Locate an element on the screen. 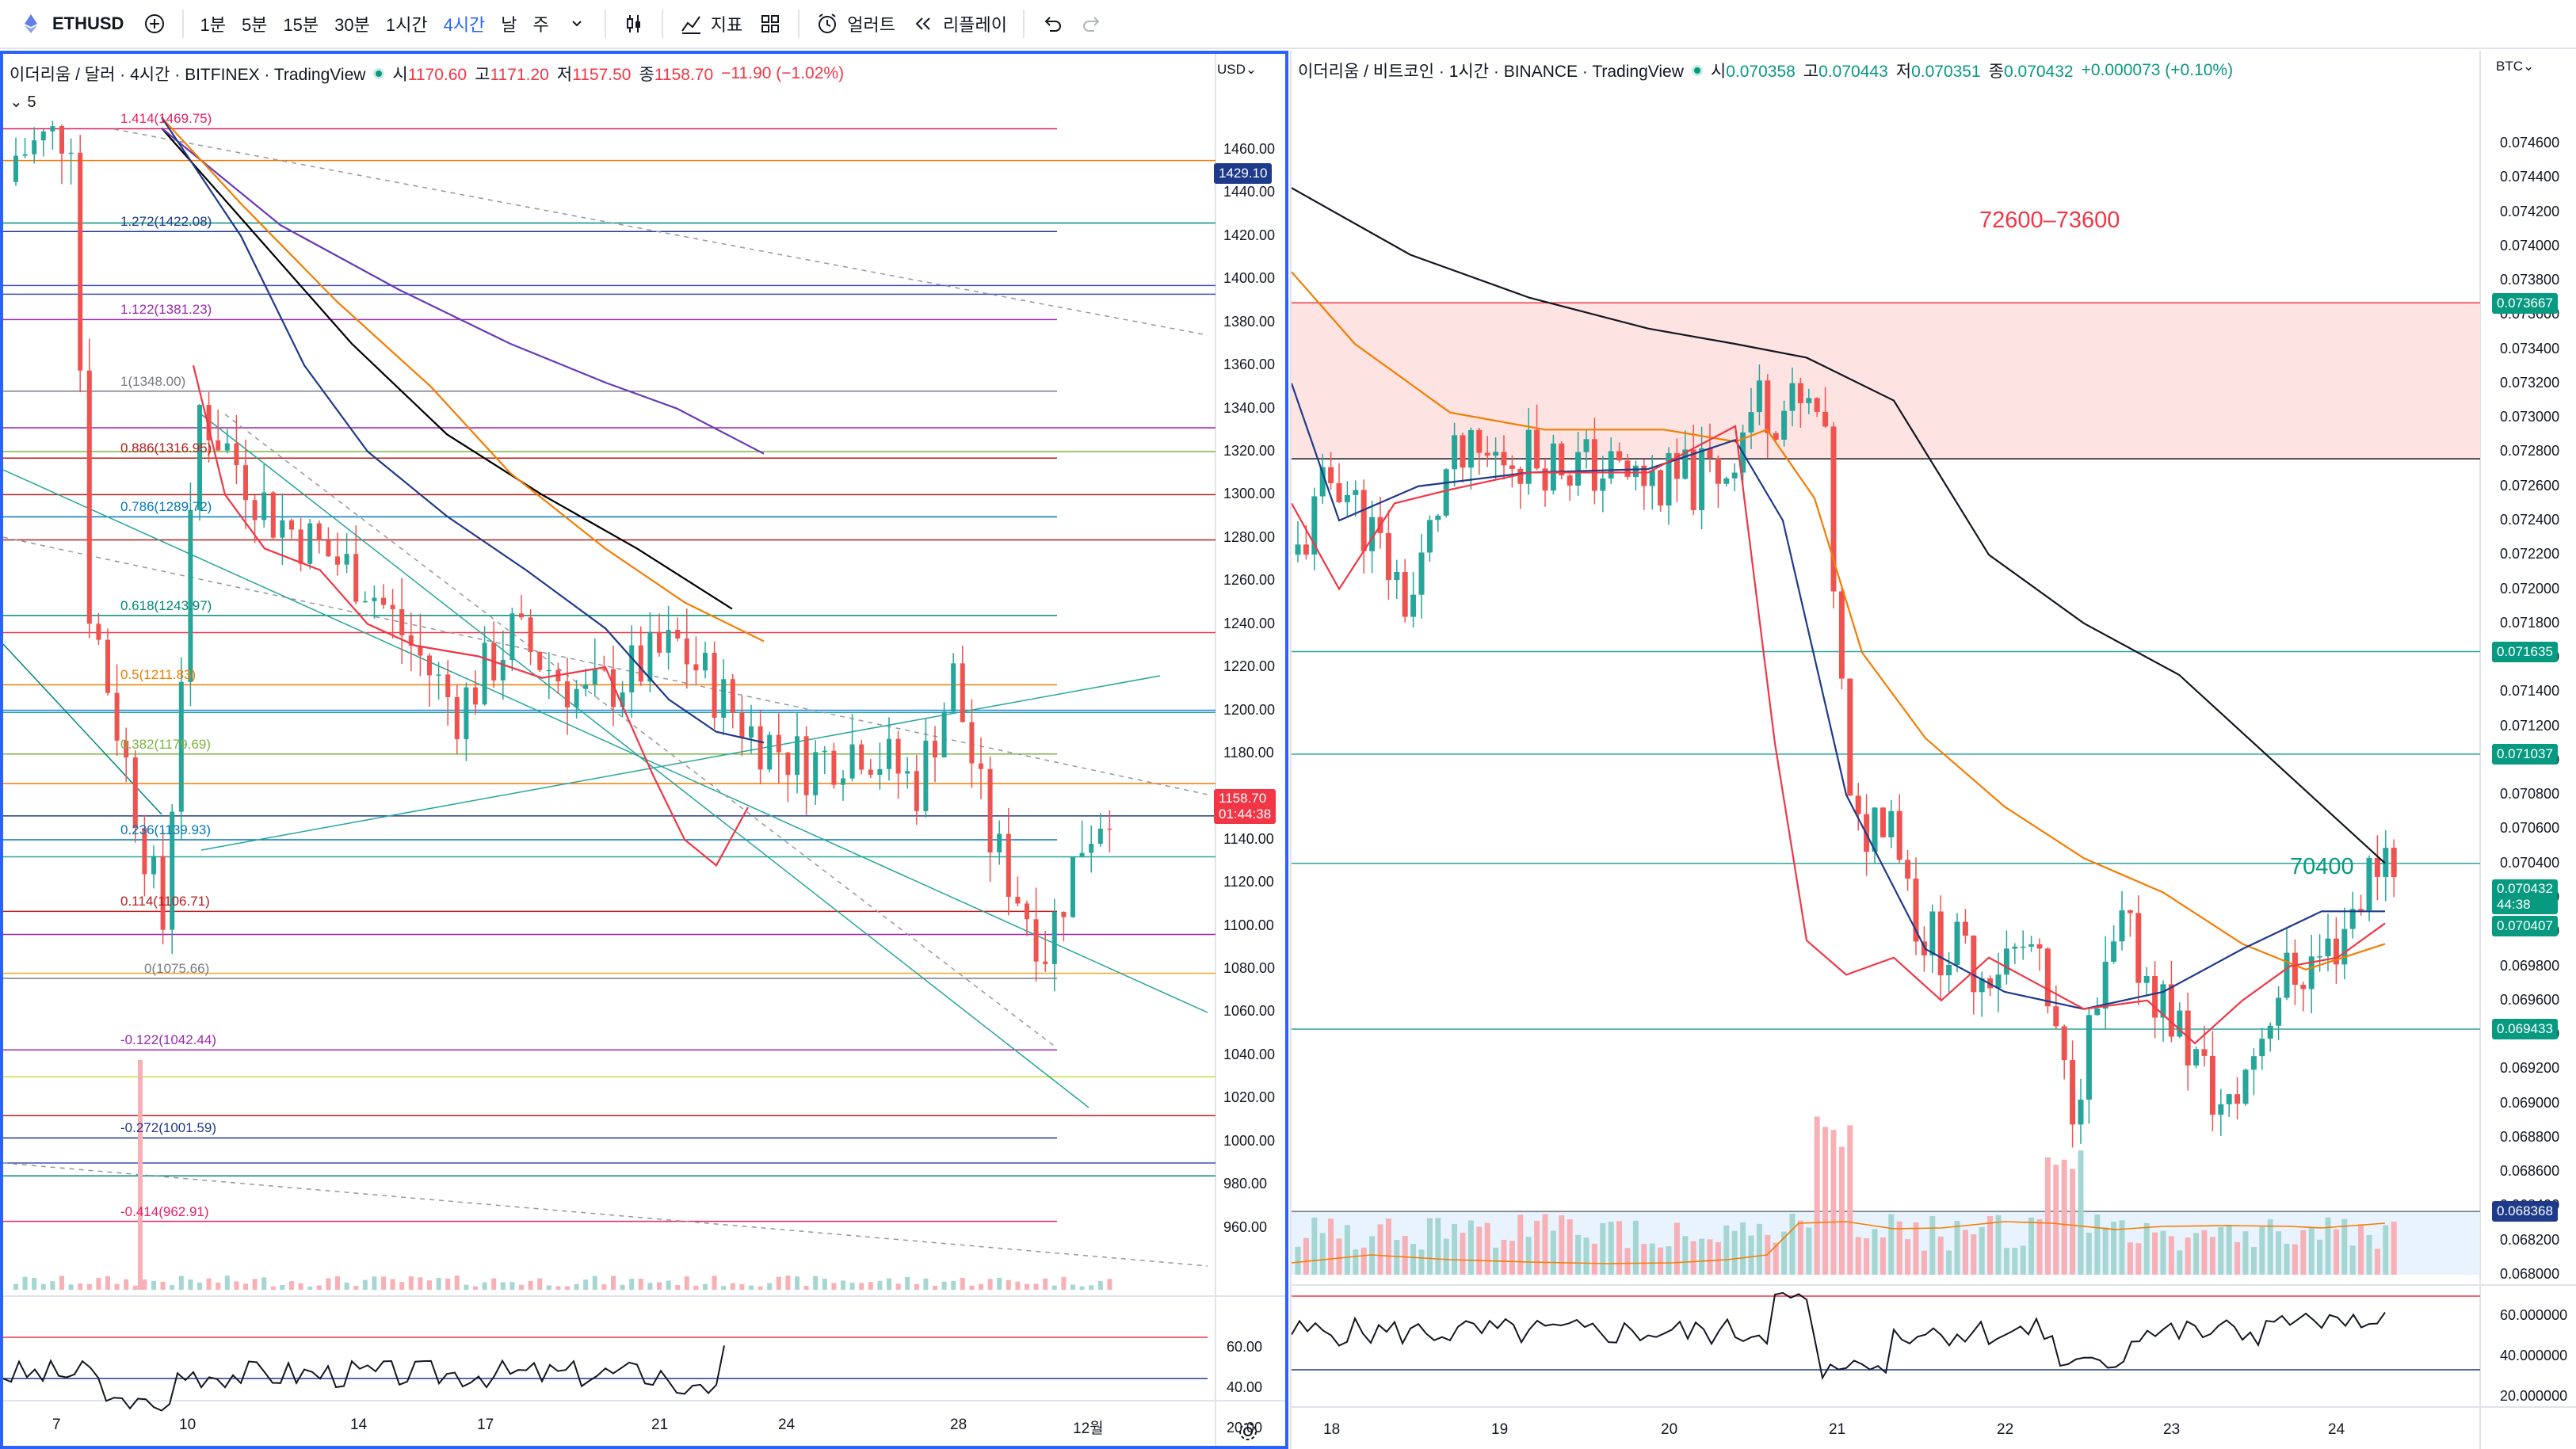 This screenshot has width=2576, height=1449. redo-button is located at coordinates (1092, 24).